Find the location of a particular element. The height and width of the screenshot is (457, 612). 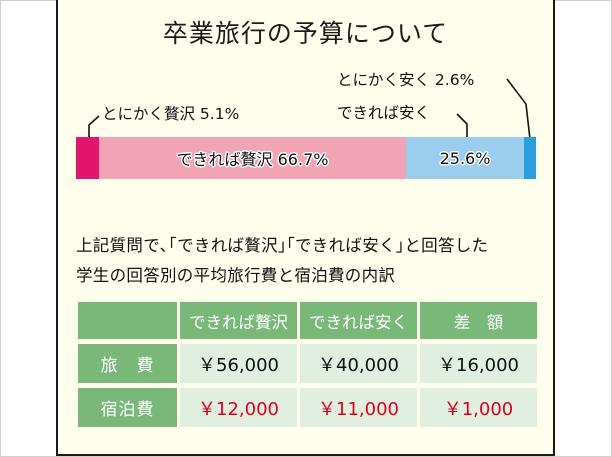

bar-label-luxury-pref: できれば贅沢 66.7% is located at coordinates (252, 159).